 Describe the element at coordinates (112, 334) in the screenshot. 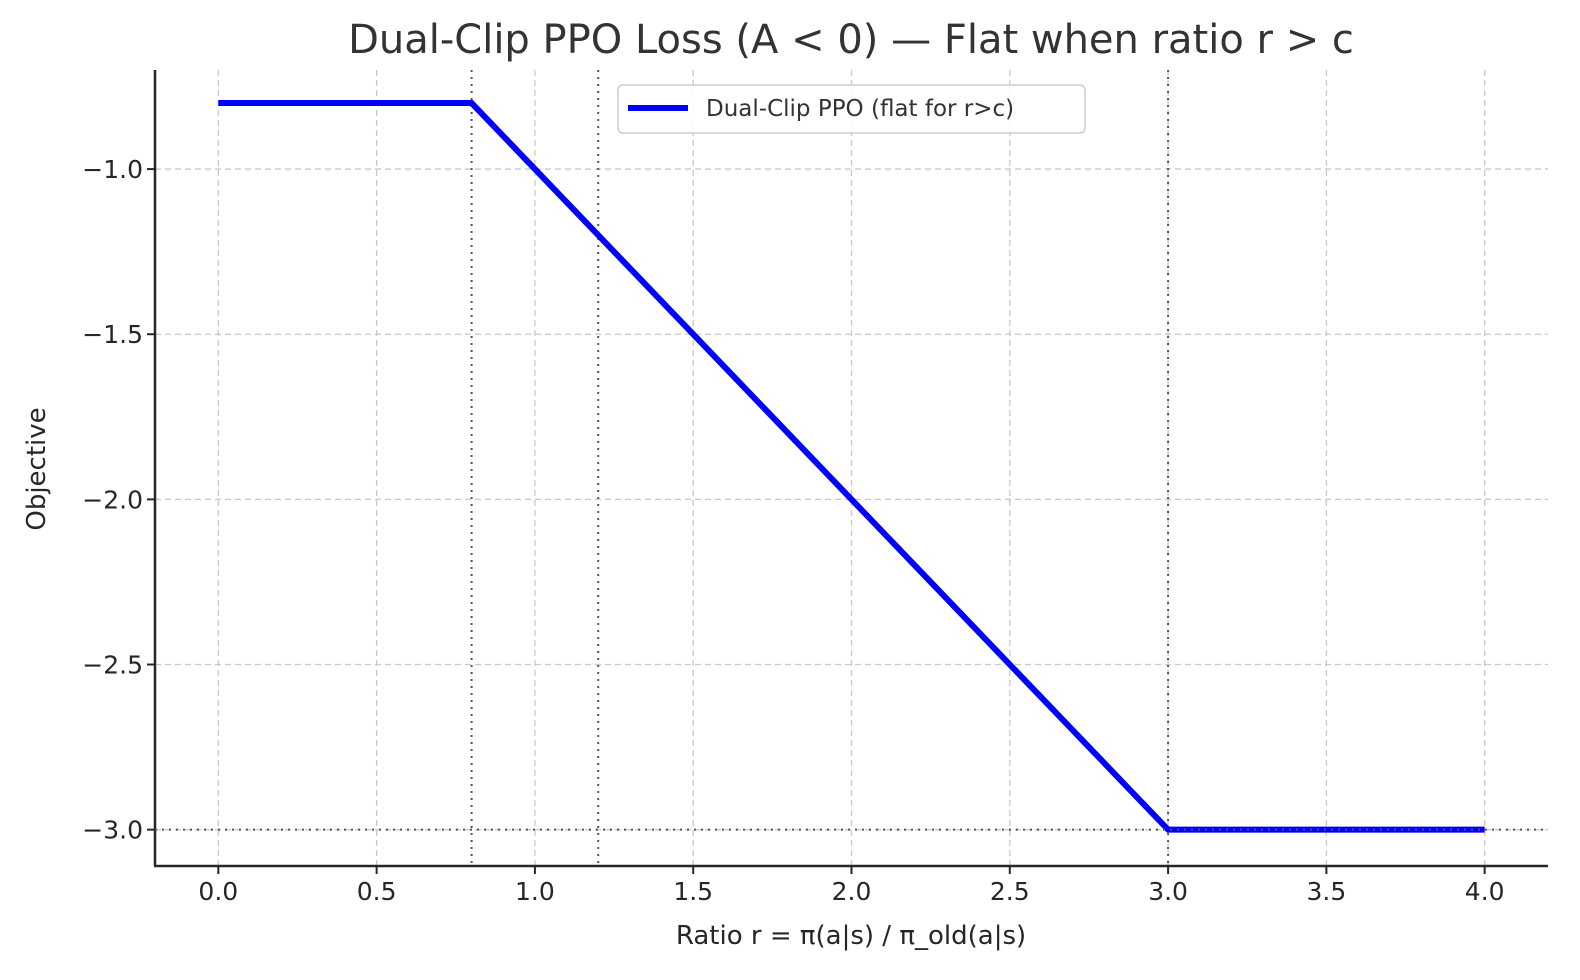

I see `y-tick-label: −1.5` at that location.